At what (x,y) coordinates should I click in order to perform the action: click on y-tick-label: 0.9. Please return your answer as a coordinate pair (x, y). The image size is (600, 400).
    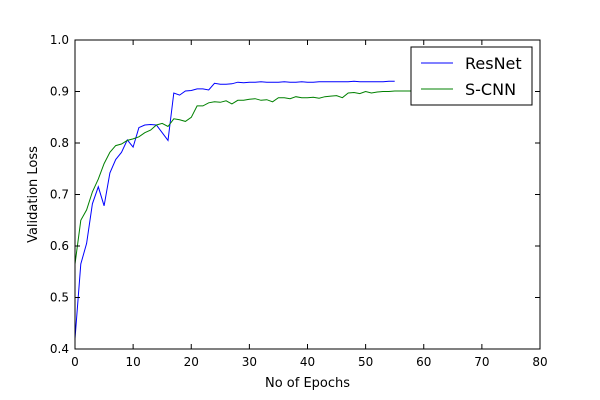
    Looking at the image, I should click on (59, 92).